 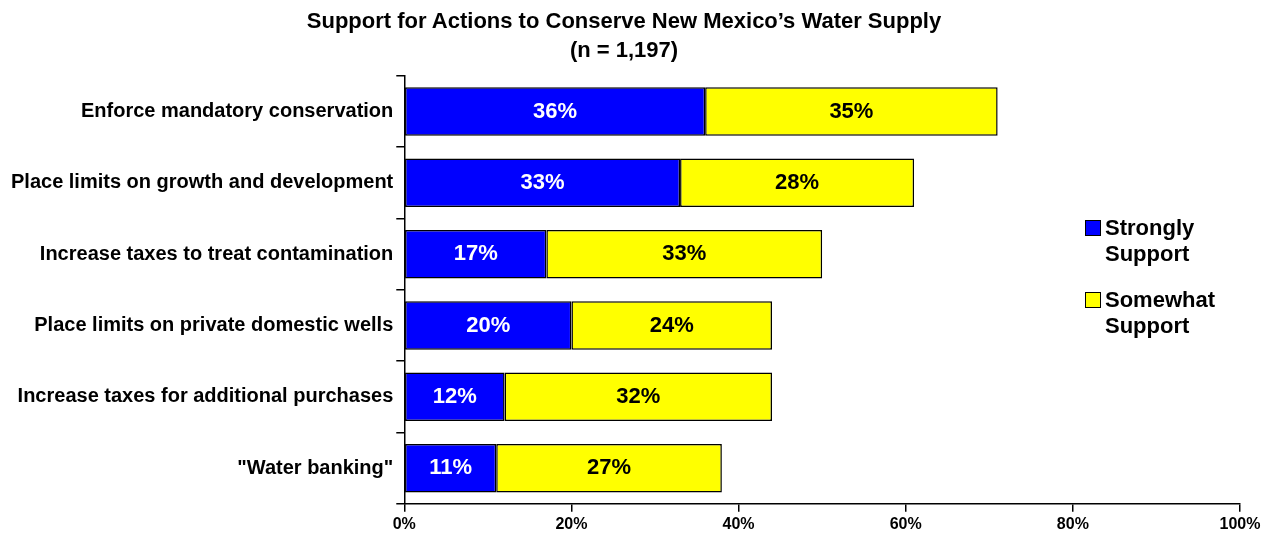 What do you see at coordinates (638, 395) in the screenshot?
I see `data-label: 32%` at bounding box center [638, 395].